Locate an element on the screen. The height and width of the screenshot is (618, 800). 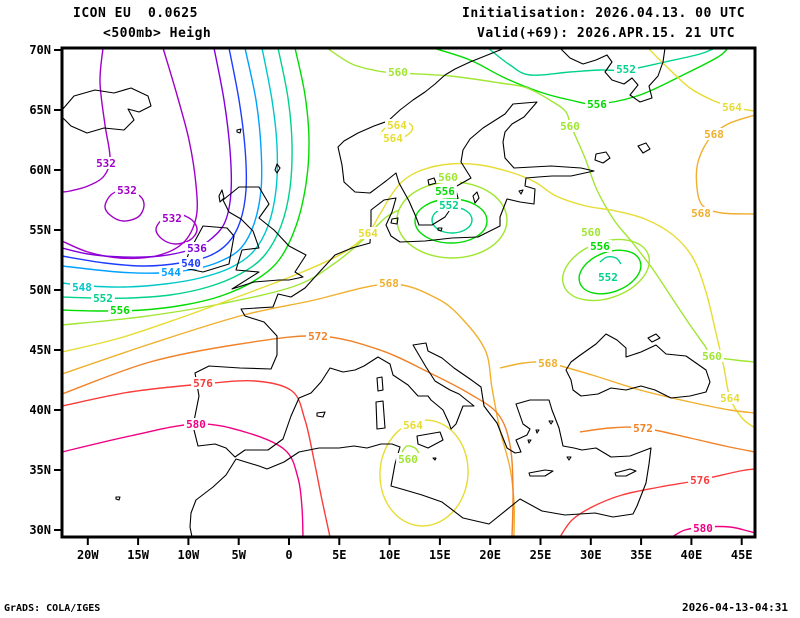
init-time-label: Initialisation: 2026.04.13. 00 UTC is located at coordinates (604, 13).